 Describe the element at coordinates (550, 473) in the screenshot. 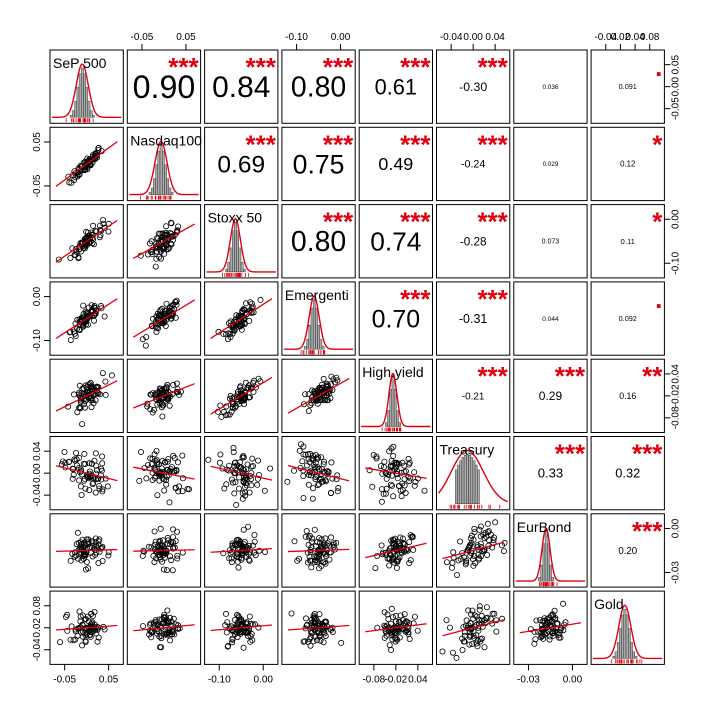

I see `correlation-value: 0.33` at that location.